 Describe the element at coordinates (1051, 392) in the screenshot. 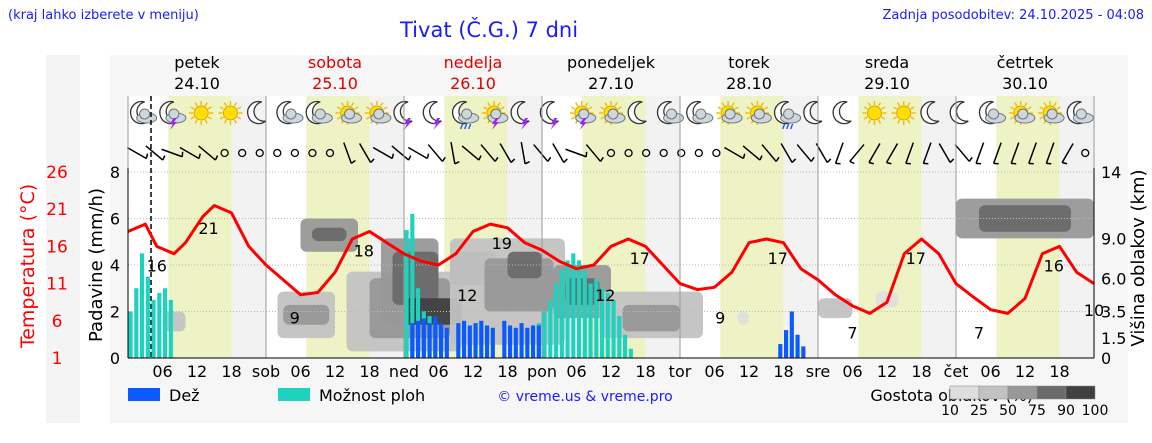

I see `density-swatch` at that location.